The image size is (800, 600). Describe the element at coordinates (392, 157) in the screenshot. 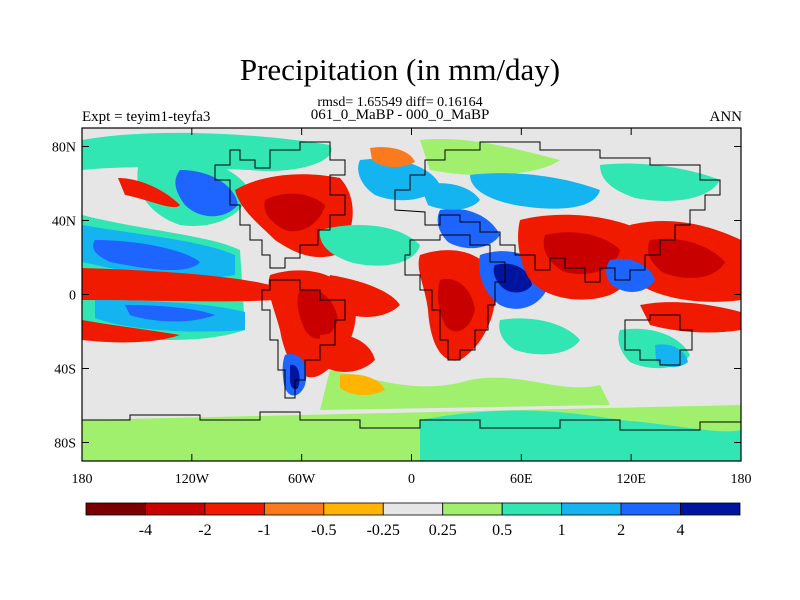

I see `field-atl-orange` at that location.